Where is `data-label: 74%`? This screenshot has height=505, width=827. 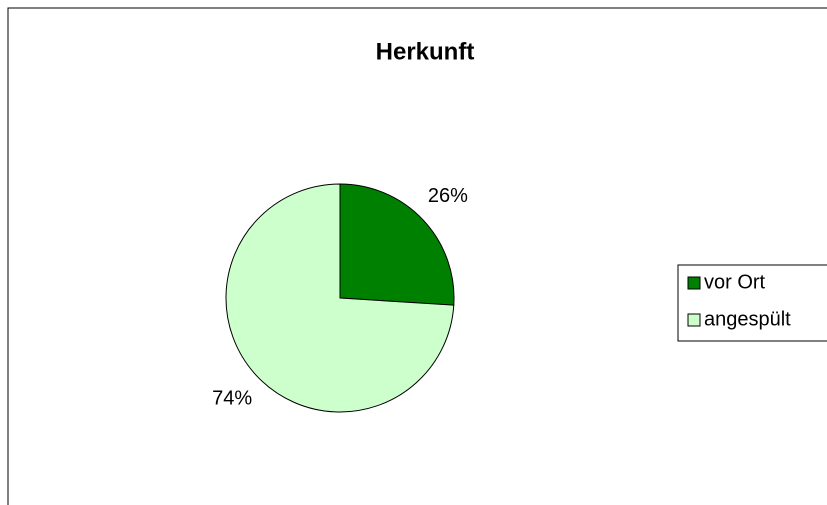
data-label: 74% is located at coordinates (232, 399).